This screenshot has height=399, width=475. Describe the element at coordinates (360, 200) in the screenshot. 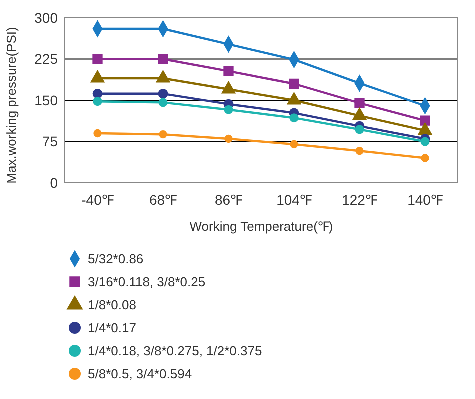

I see `x-tick-label: 122℉` at that location.